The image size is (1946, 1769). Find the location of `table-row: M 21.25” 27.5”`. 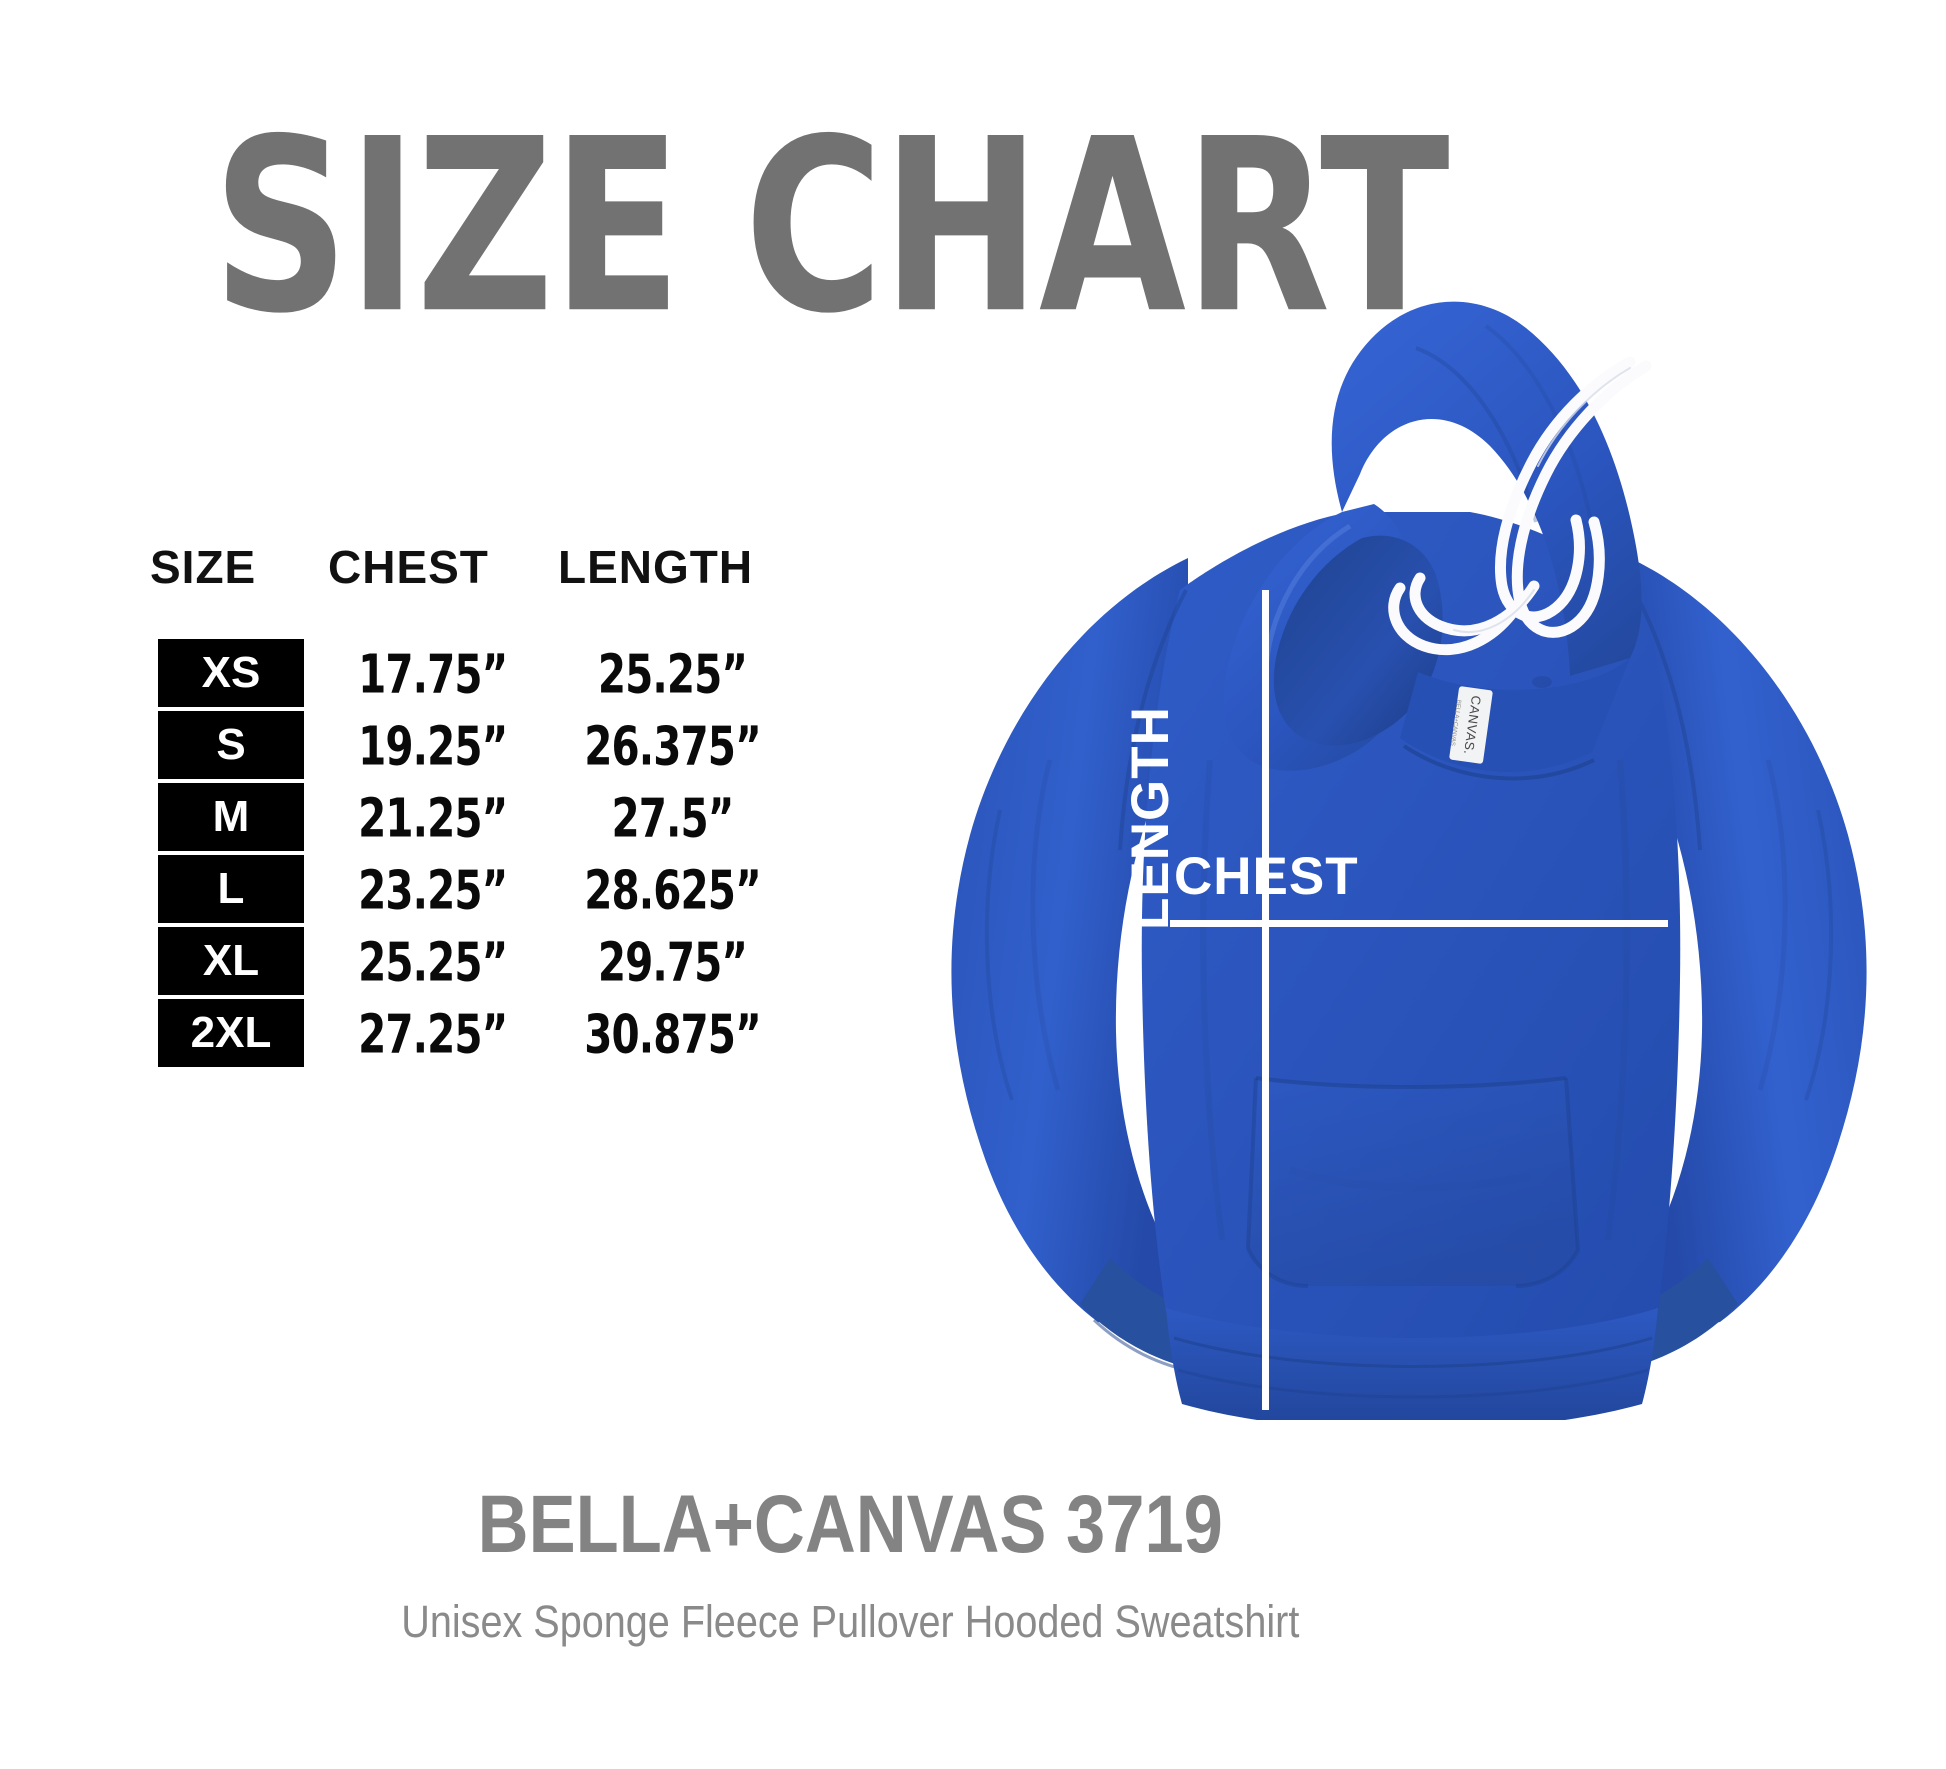

table-row: M 21.25” 27.5” is located at coordinates (535, 819).